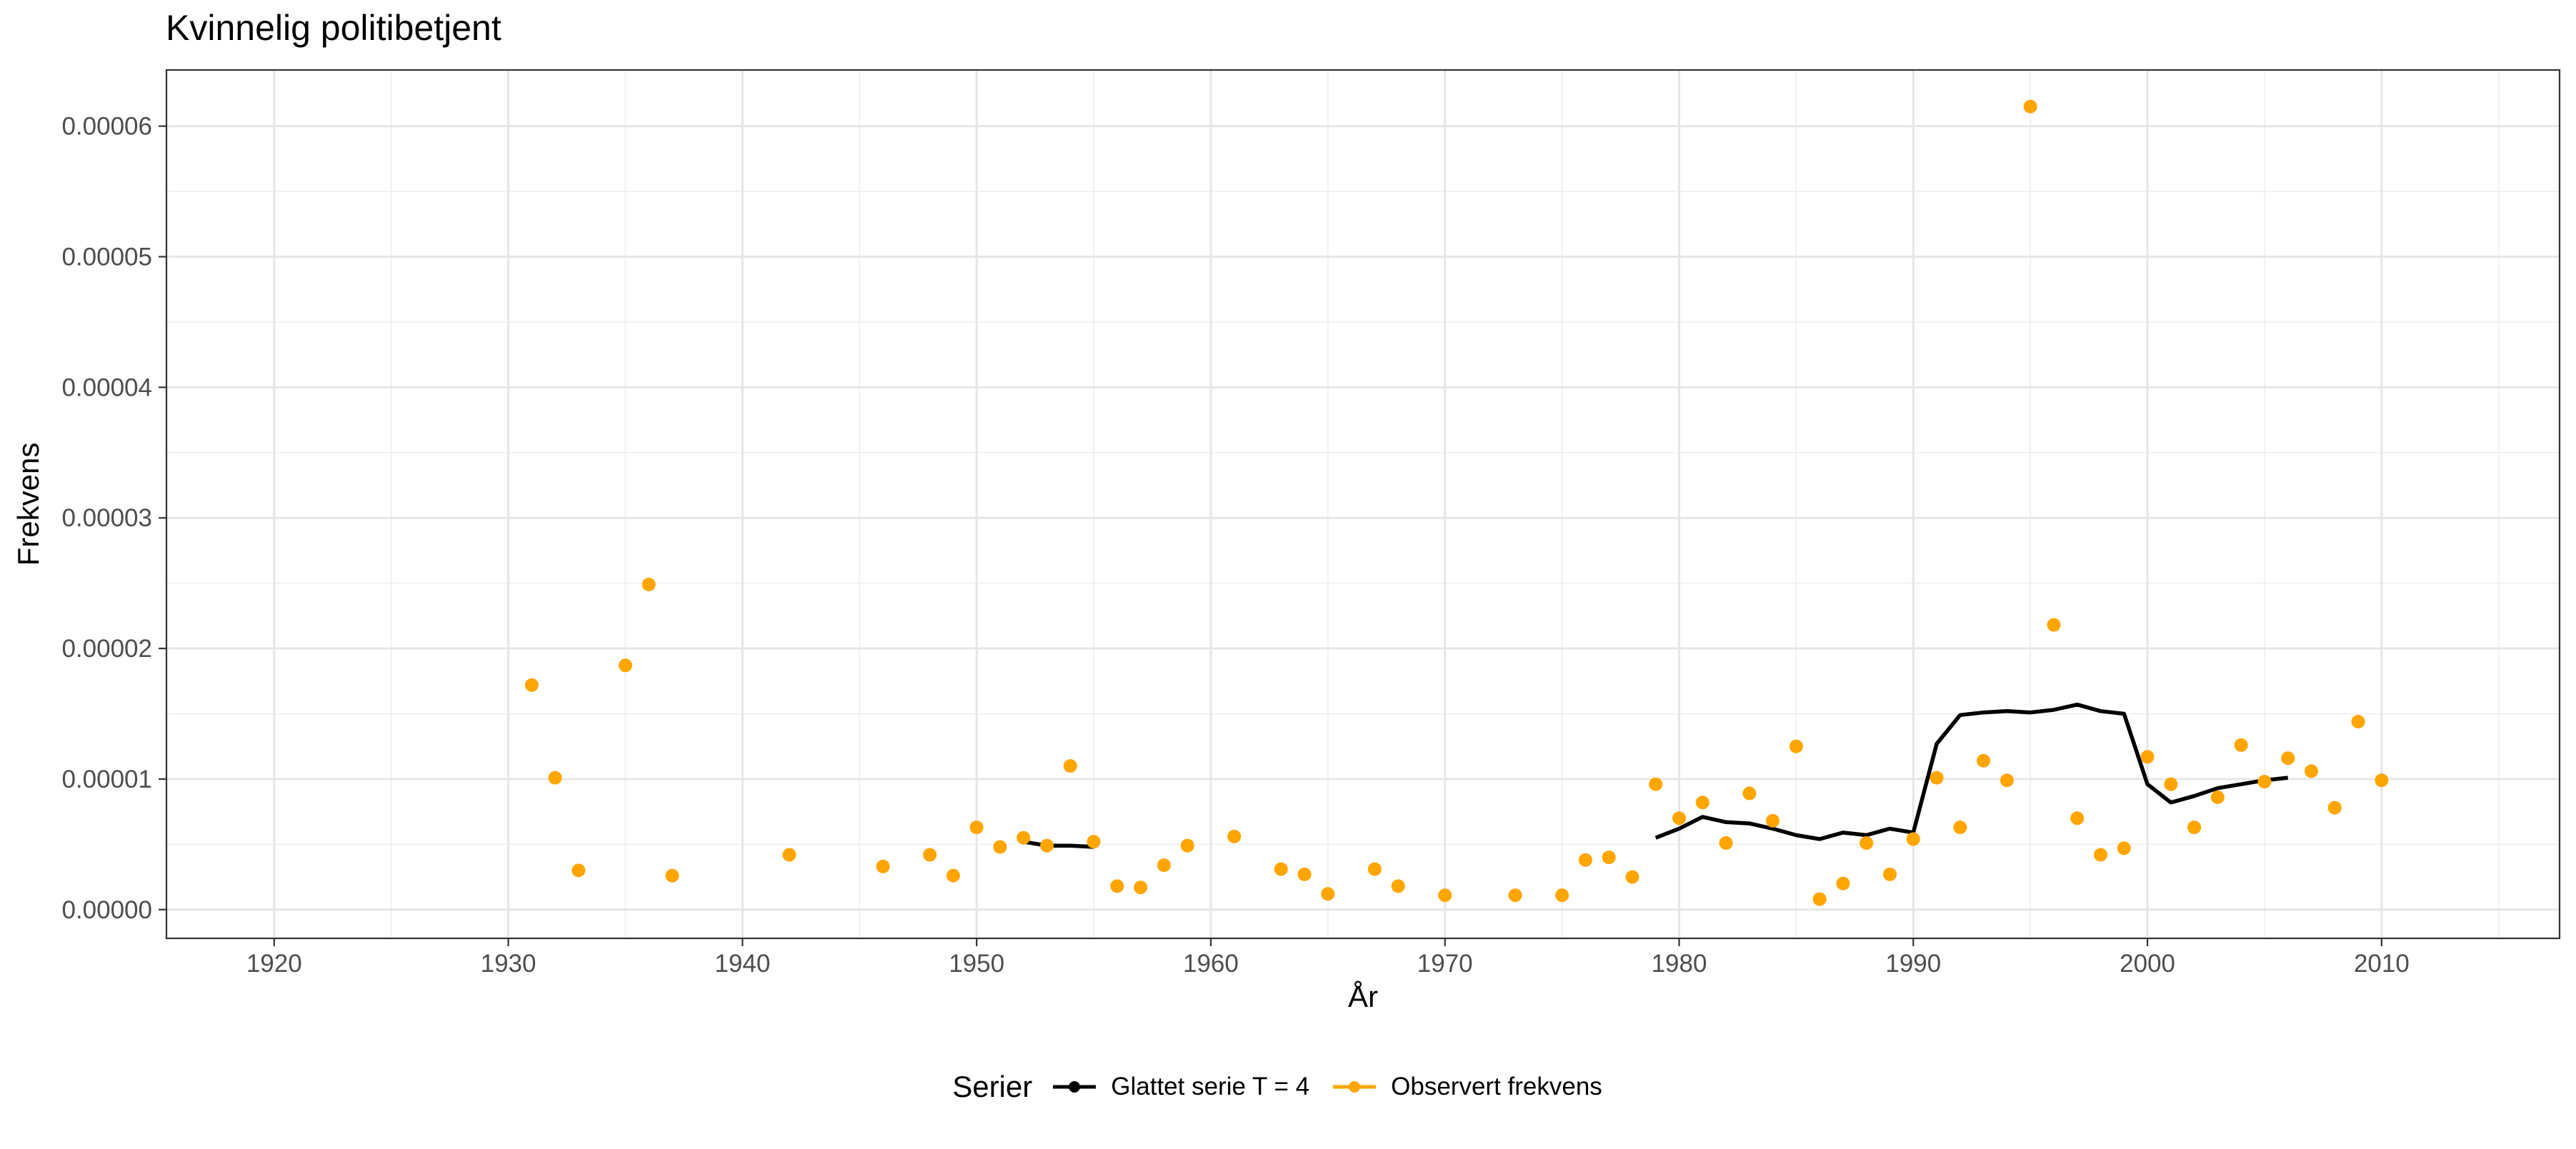 This screenshot has height=1149, width=2576. I want to click on legend-item-smoothed: Glattet serie T = 4, so click(1180, 1087).